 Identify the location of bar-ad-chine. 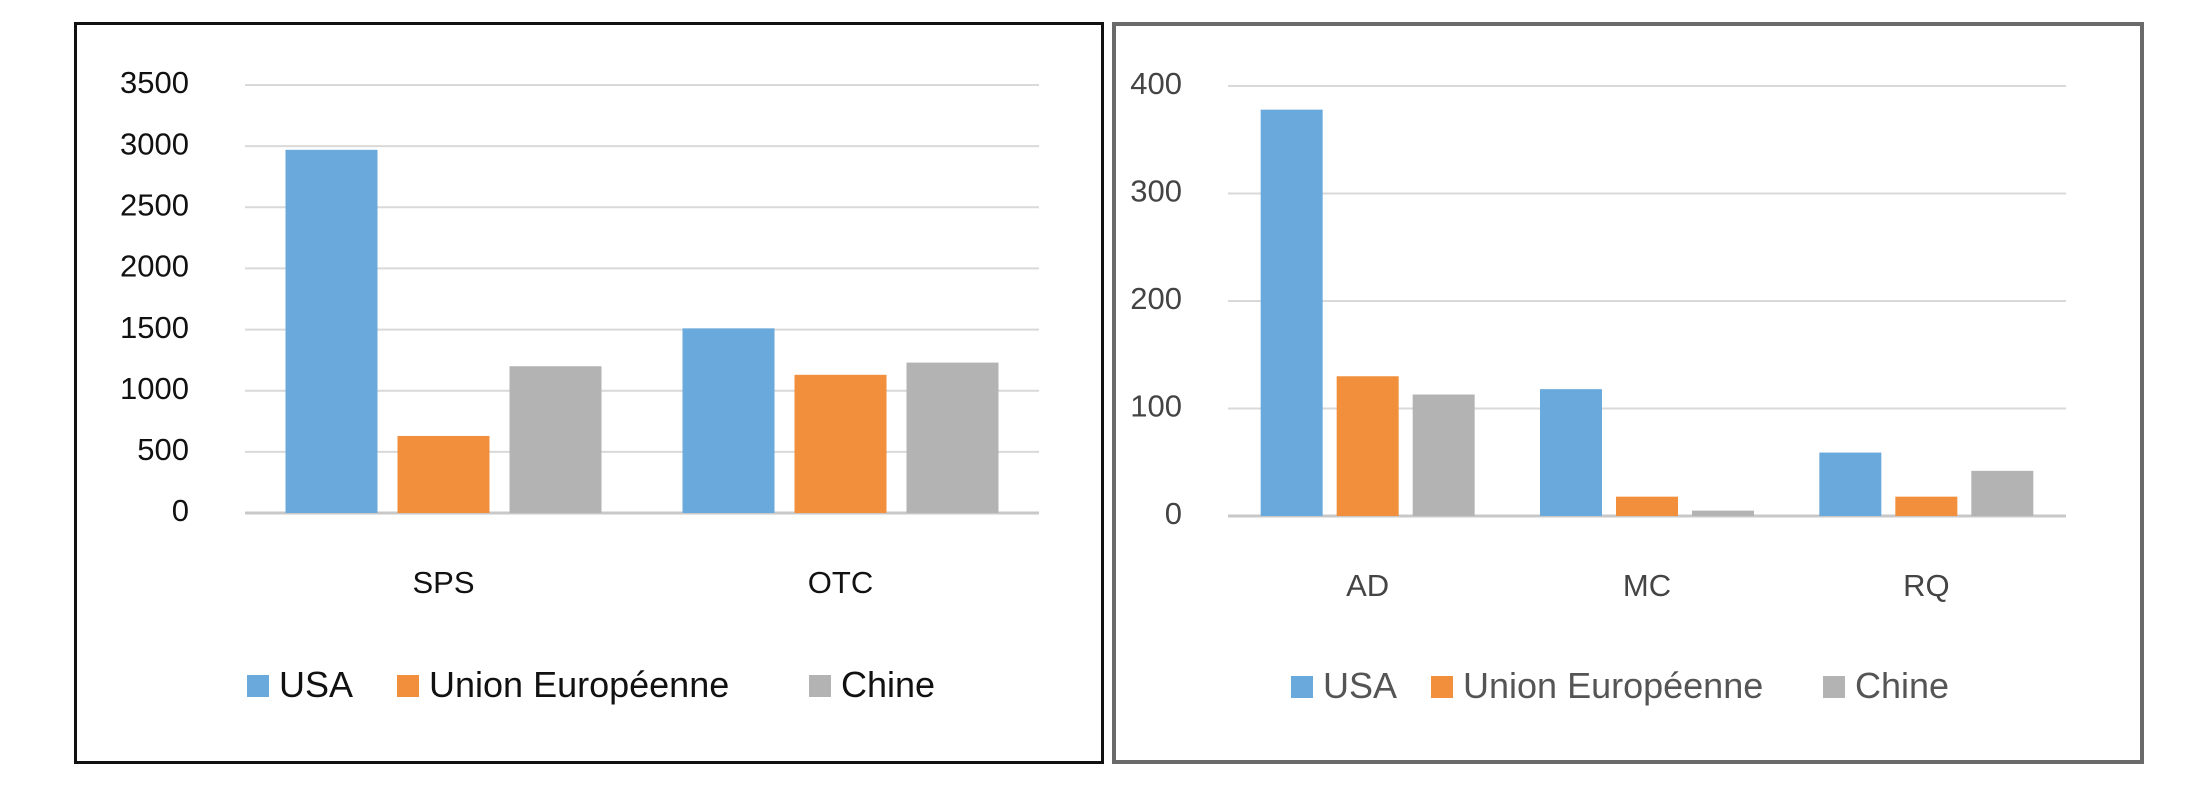
(1443, 455).